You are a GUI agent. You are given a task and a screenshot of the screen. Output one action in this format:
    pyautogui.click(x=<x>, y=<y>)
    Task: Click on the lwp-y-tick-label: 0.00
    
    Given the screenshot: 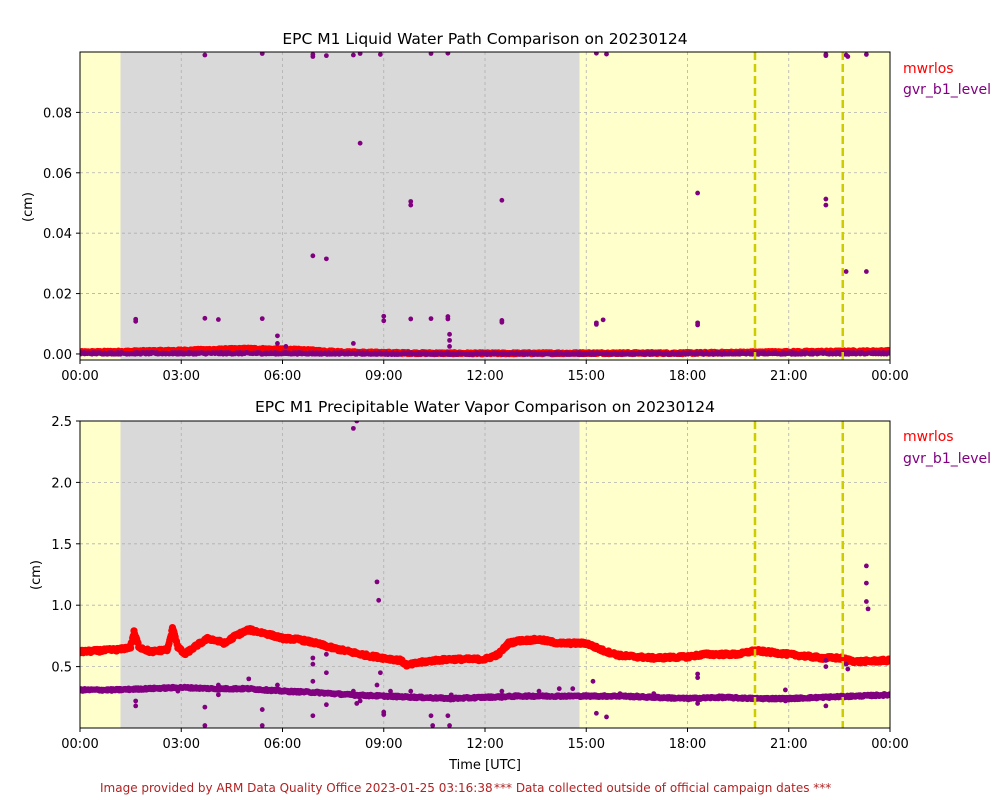 What is the action you would take?
    pyautogui.click(x=57, y=355)
    